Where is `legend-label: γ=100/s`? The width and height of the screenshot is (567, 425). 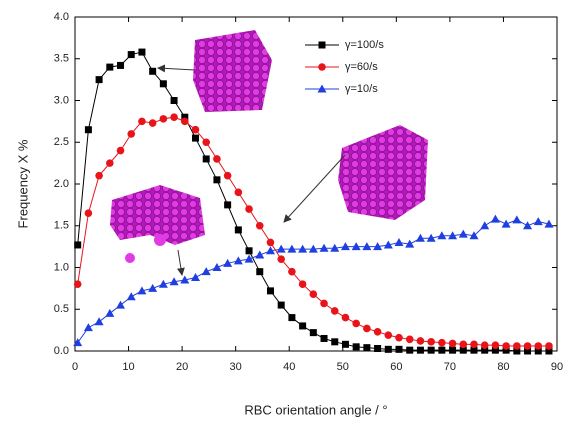 legend-label: γ=100/s is located at coordinates (364, 45).